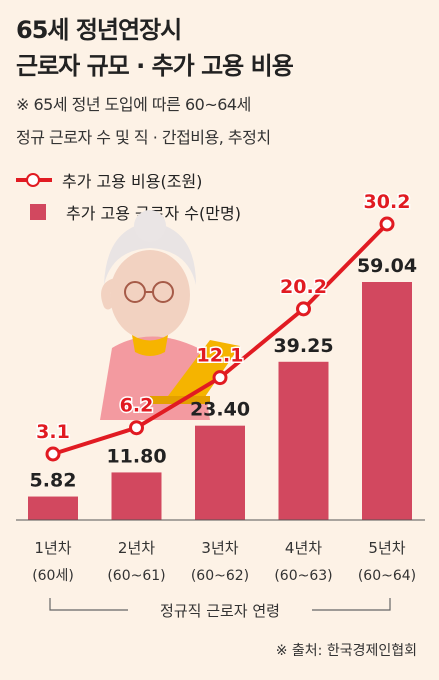  Describe the element at coordinates (136, 456) in the screenshot. I see `bar-value-label-2: 11.80` at that location.